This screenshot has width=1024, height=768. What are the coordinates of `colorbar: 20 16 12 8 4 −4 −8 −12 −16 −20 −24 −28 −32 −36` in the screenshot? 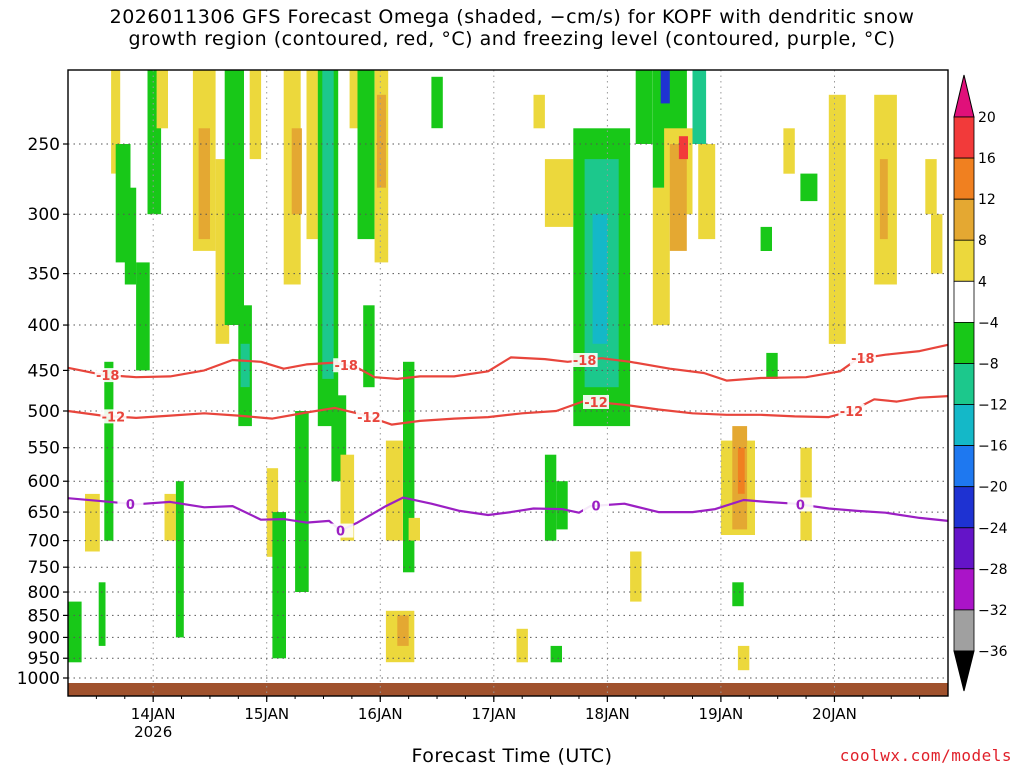 It's located at (980, 383).